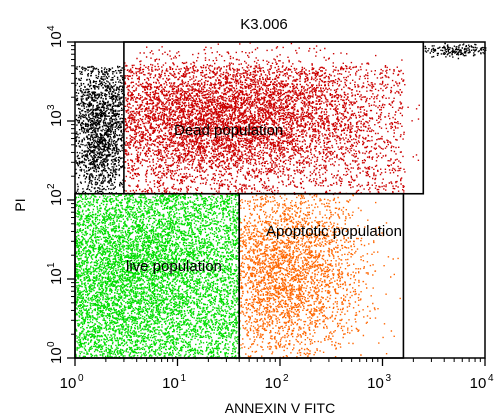 The height and width of the screenshot is (417, 497). I want to click on x-tick-exponent: 0, so click(81, 378).